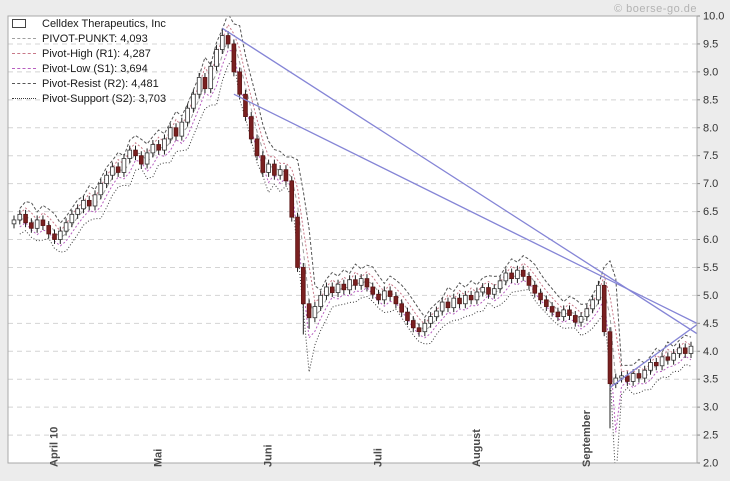 This screenshot has height=481, width=730. Describe the element at coordinates (710, 380) in the screenshot. I see `y-axis-label: 3.5` at that location.